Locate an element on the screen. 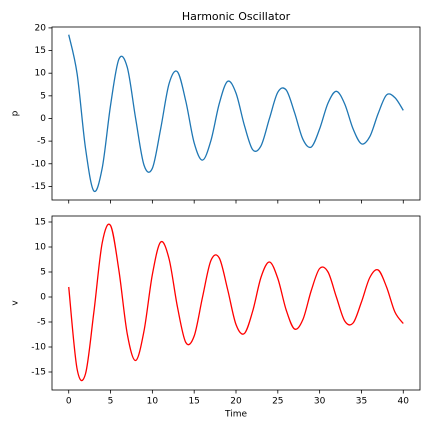  y-axis-label: v is located at coordinates (16, 303).